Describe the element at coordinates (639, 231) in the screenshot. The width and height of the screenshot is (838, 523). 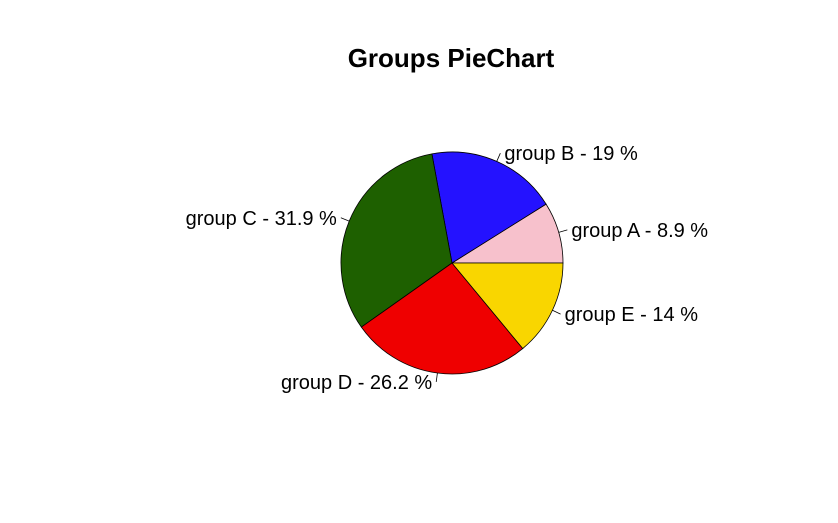
I see `pie-label-0: group A - 8.9 %` at that location.